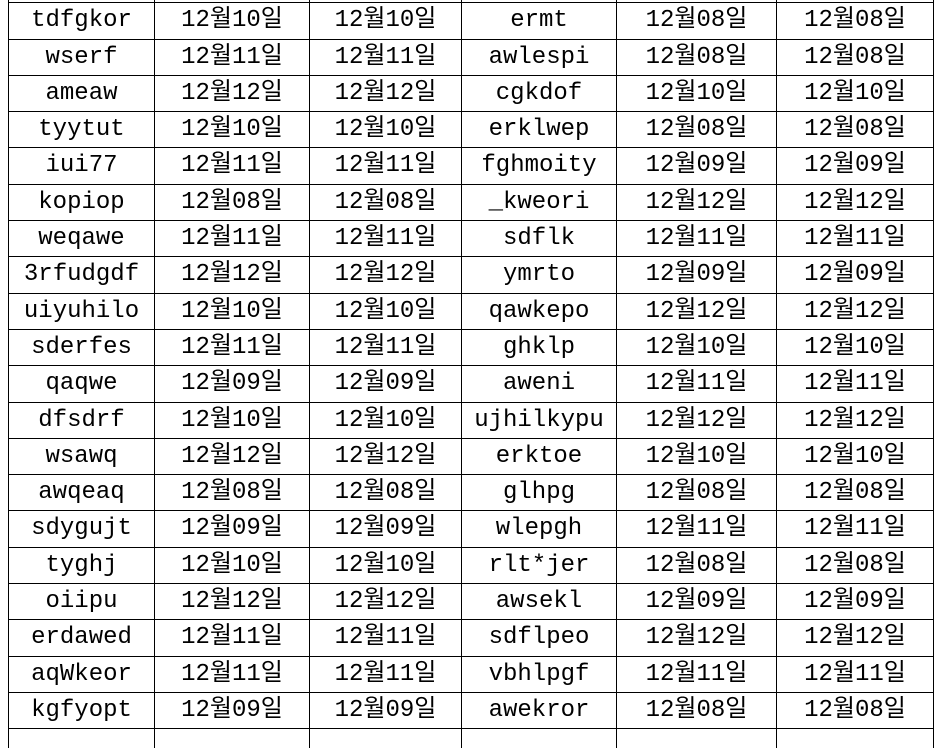 The image size is (941, 748). Describe the element at coordinates (81, 674) in the screenshot. I see `table-cell: aqWkeor` at that location.